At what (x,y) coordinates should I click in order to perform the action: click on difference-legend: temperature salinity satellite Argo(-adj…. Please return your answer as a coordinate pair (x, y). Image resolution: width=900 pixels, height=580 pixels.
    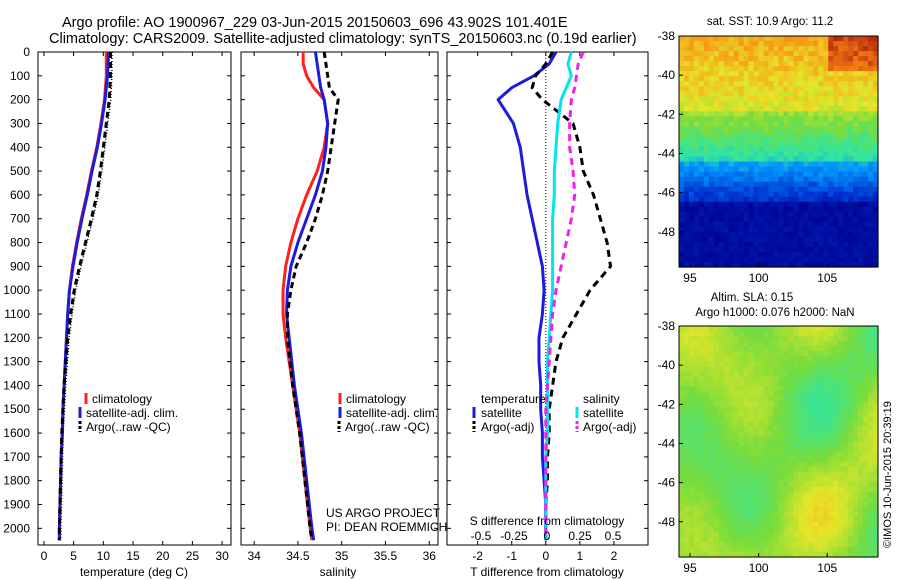
    Looking at the image, I should click on (554, 413).